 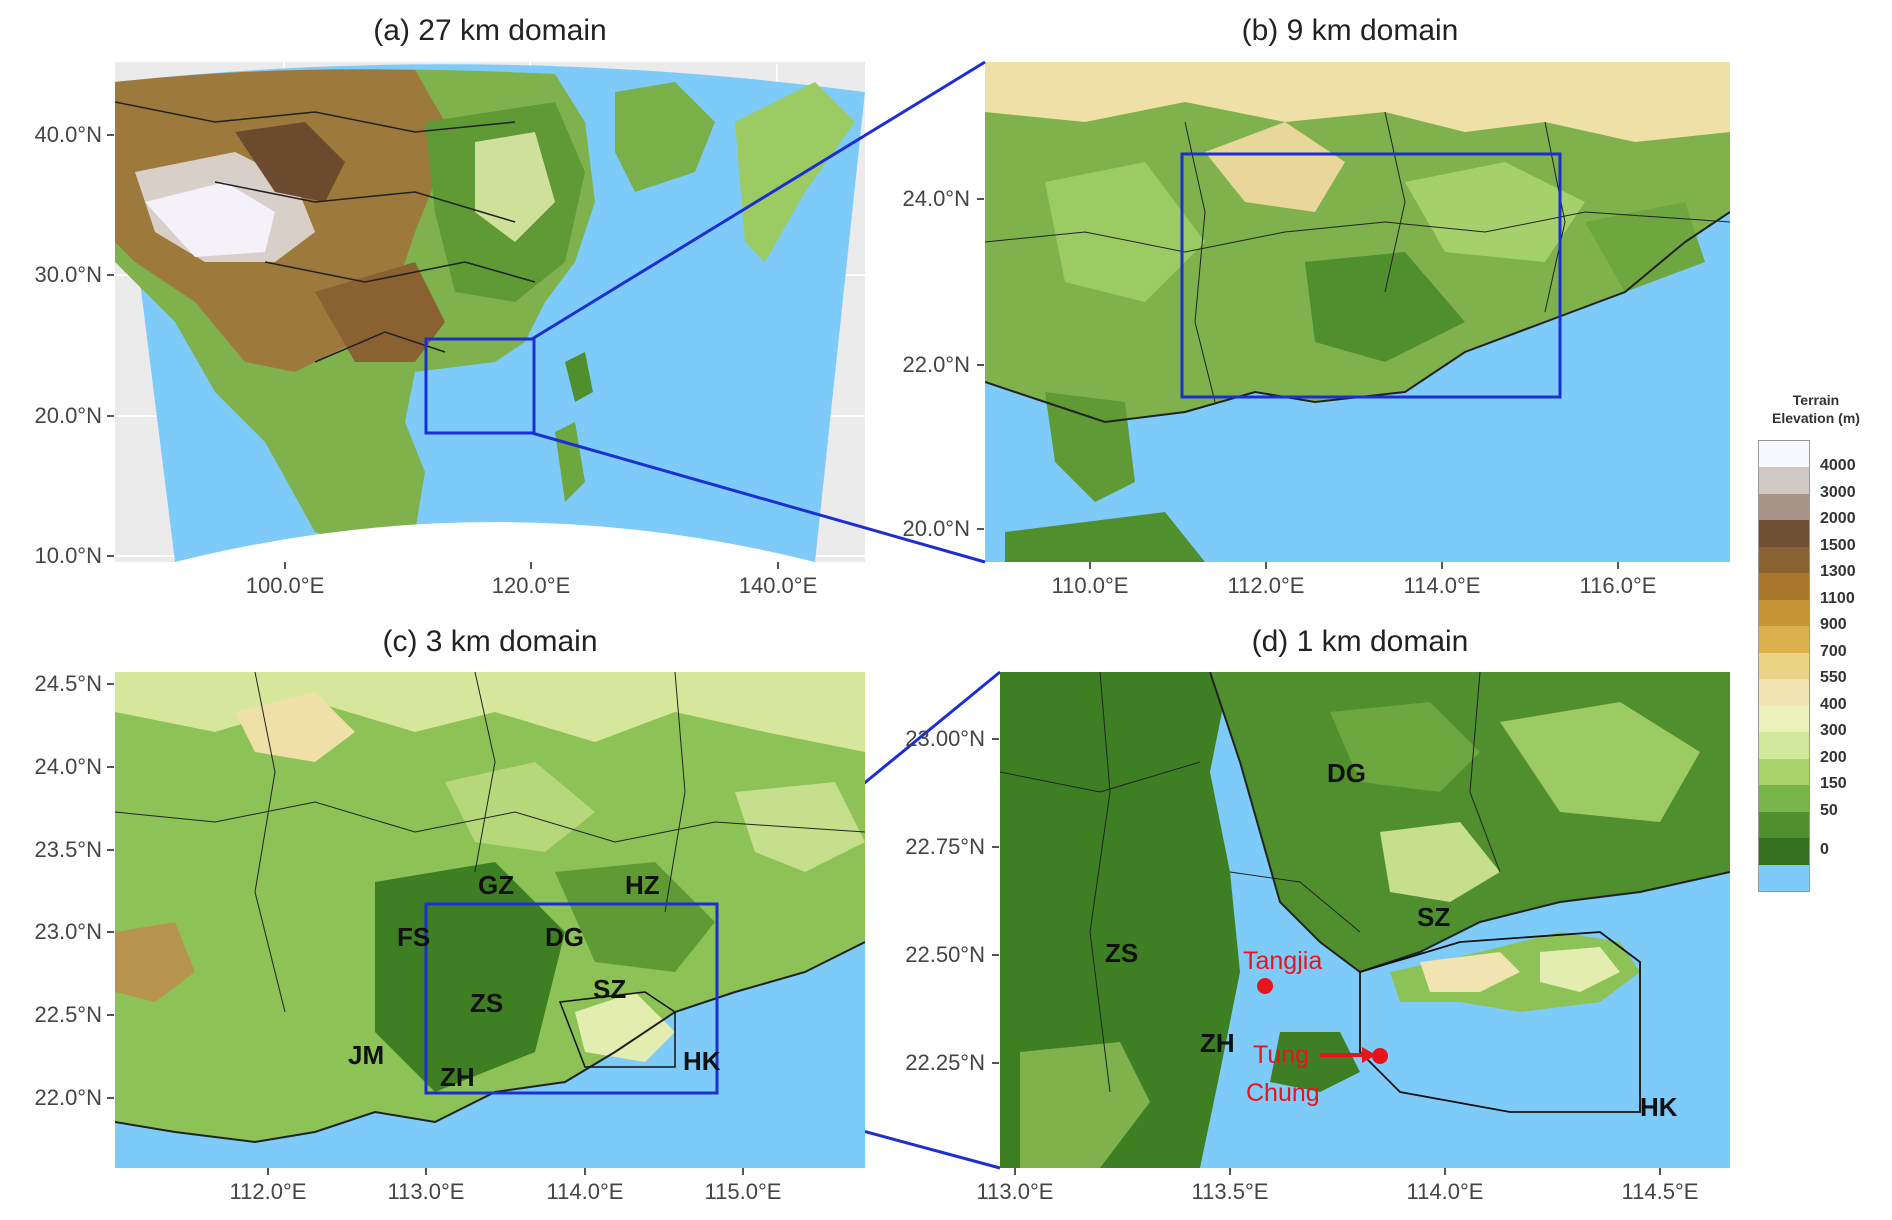 What do you see at coordinates (68, 134) in the screenshot?
I see `panel-a-ytick: 40.0°N` at bounding box center [68, 134].